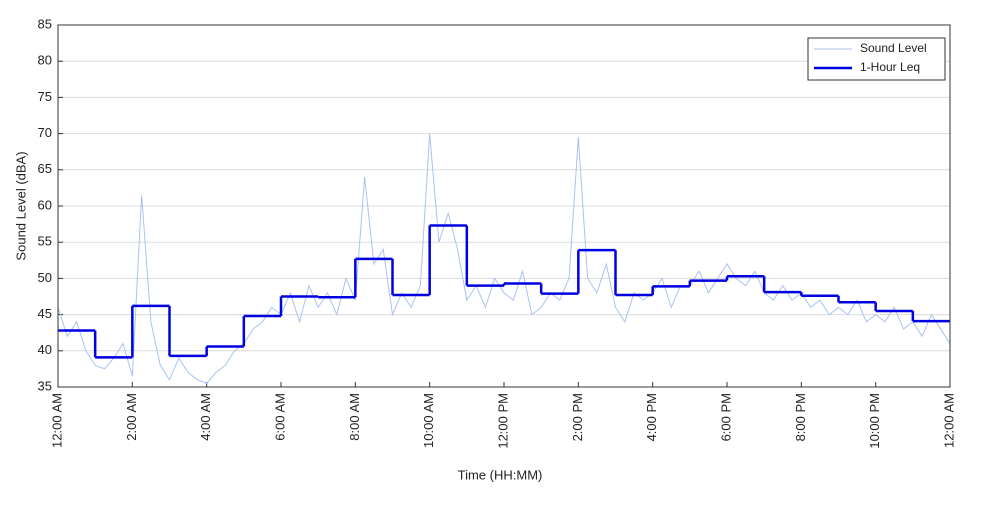 The image size is (1000, 505). Describe the element at coordinates (45, 241) in the screenshot. I see `y-tick-label: 55` at that location.